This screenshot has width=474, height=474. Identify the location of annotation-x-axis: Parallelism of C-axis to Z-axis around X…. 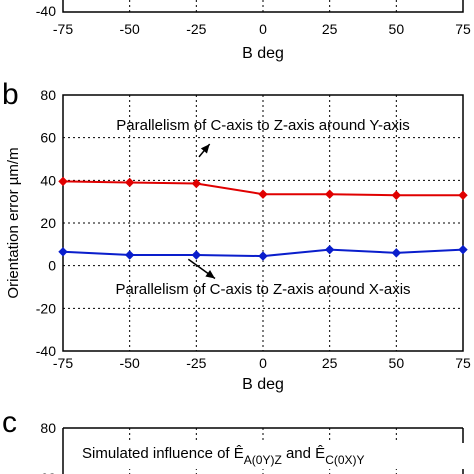
(262, 289).